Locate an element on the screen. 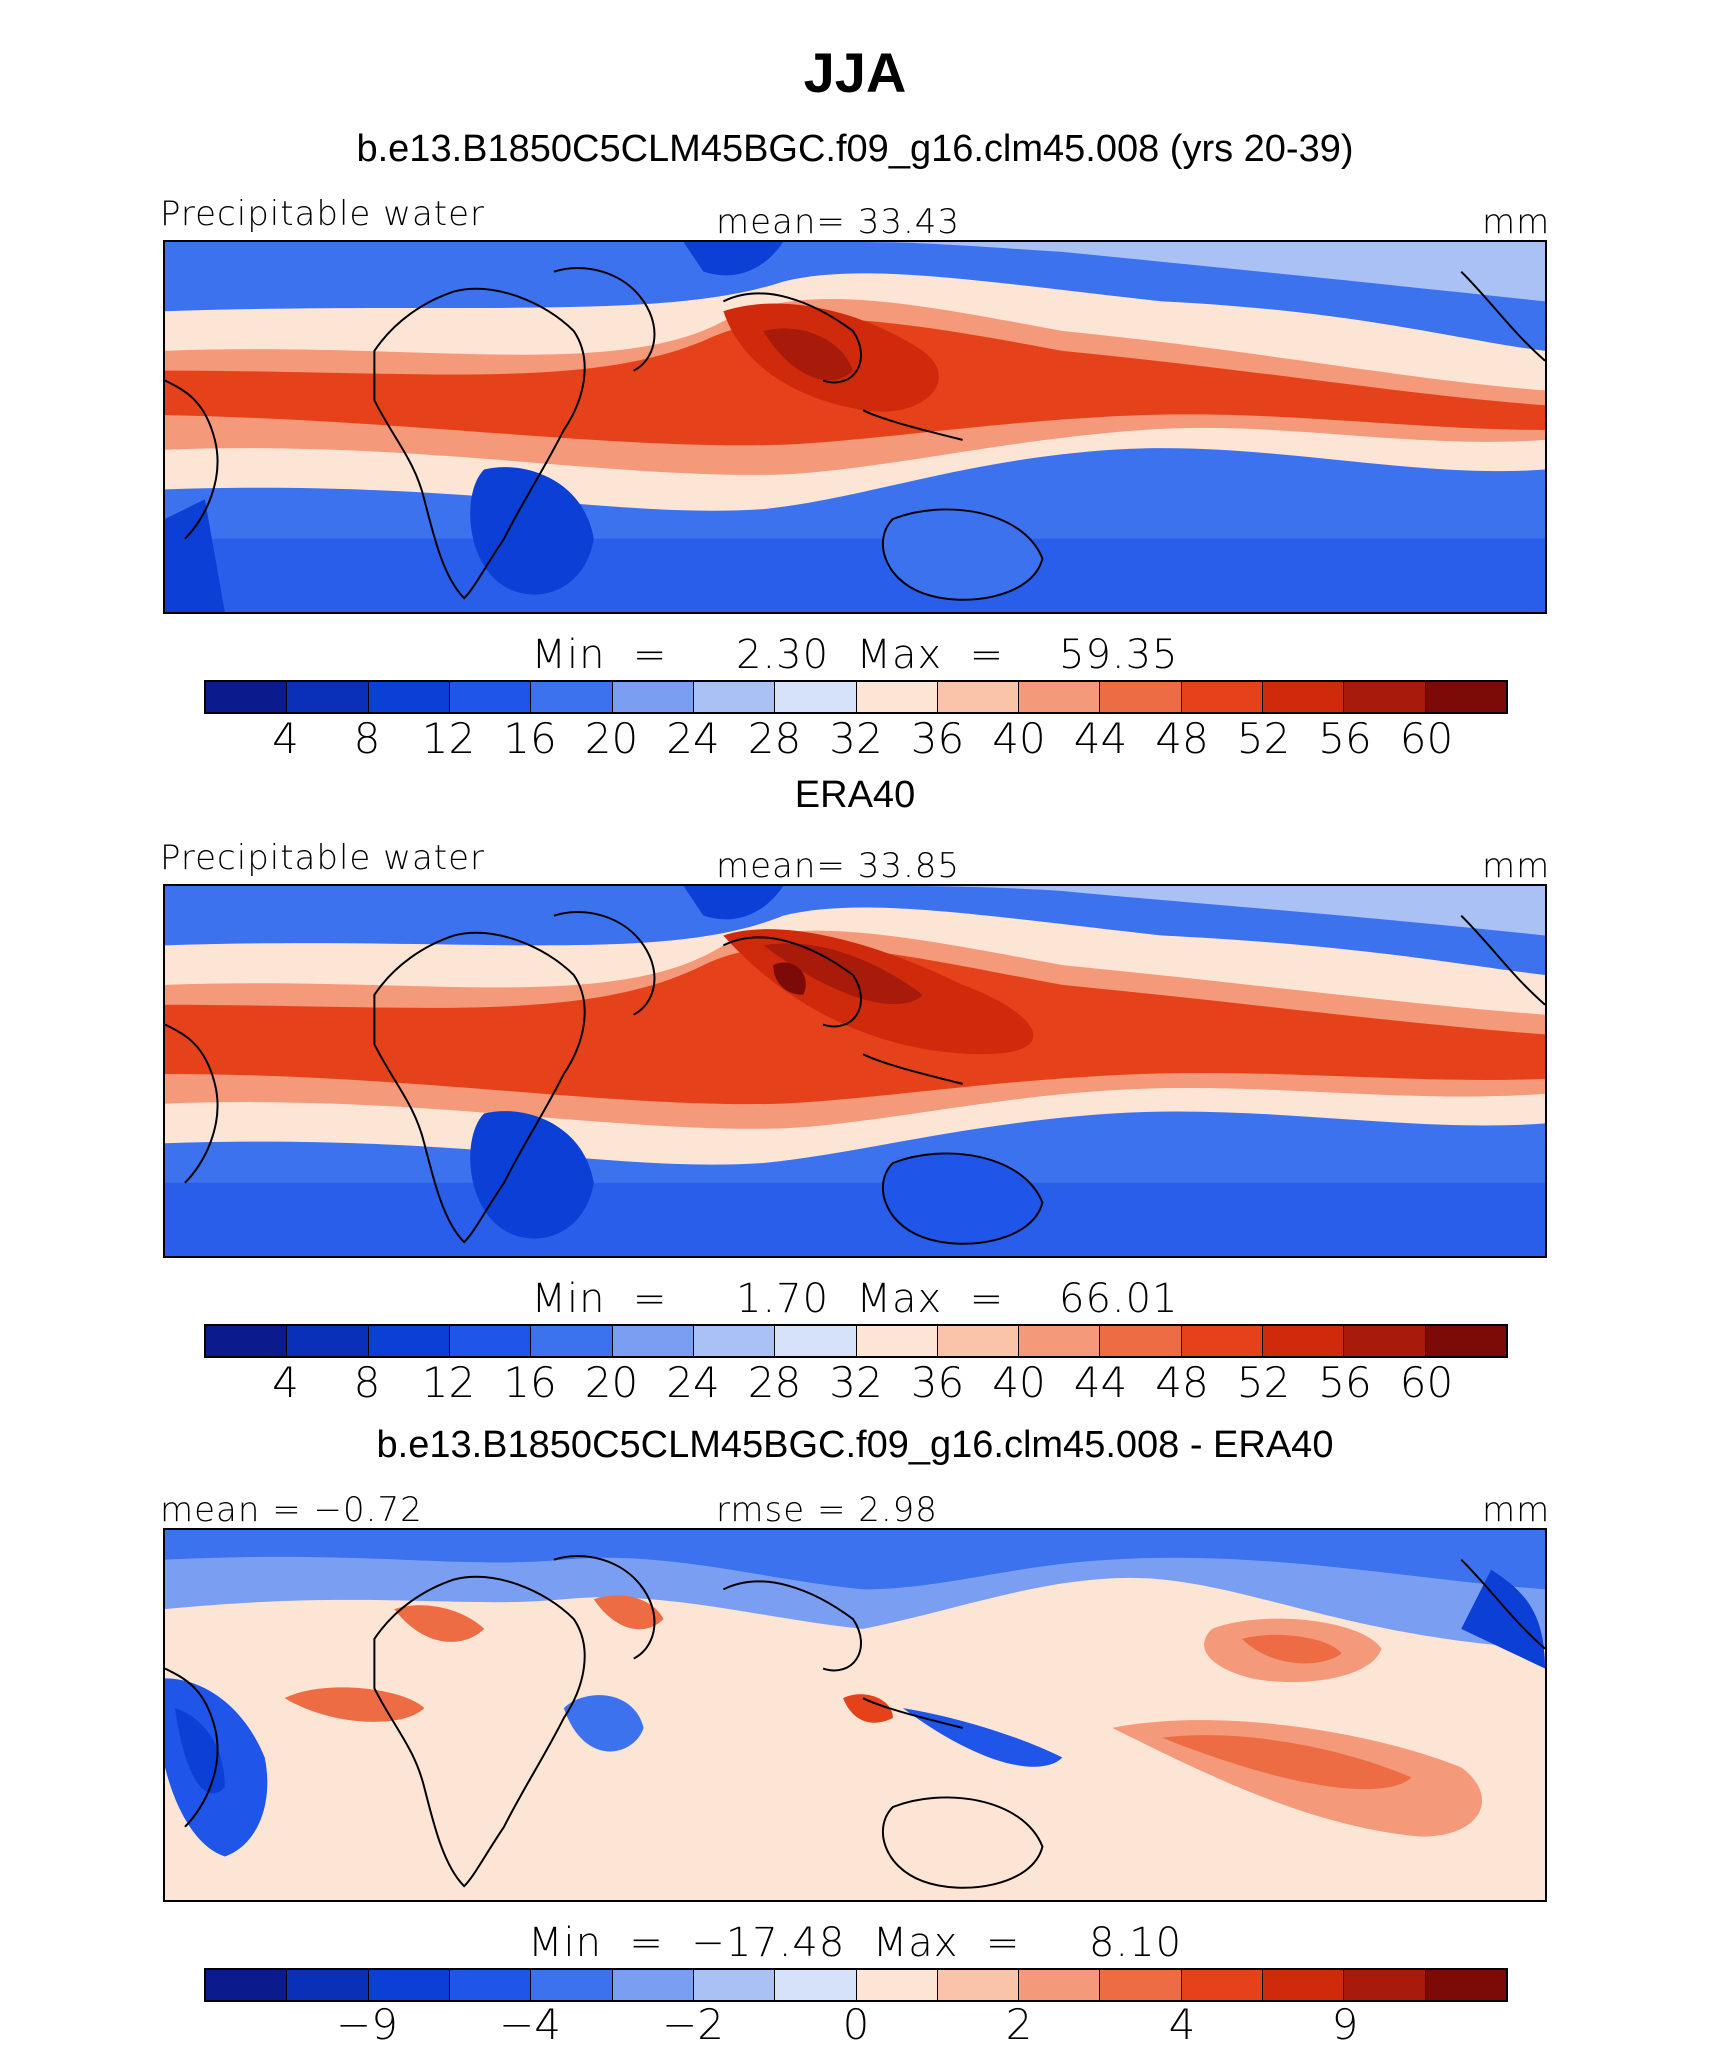 Image resolution: width=1710 pixels, height=2049 pixels. colorbar-tick-label: 28 is located at coordinates (774, 1382).